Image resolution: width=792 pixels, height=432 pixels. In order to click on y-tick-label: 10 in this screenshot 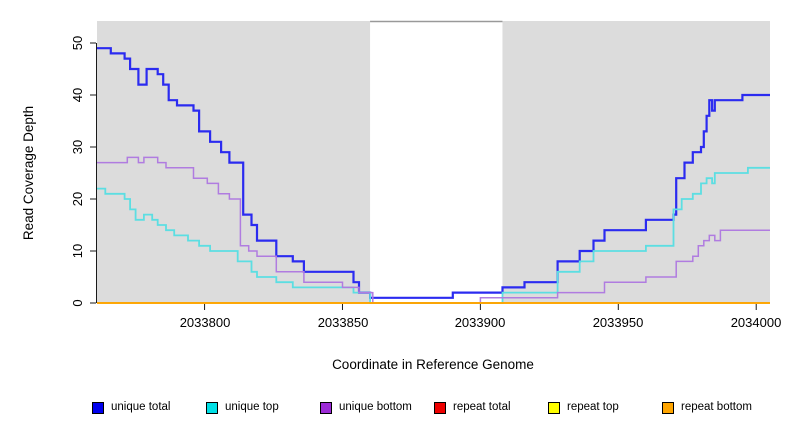, I will do `click(77, 251)`.